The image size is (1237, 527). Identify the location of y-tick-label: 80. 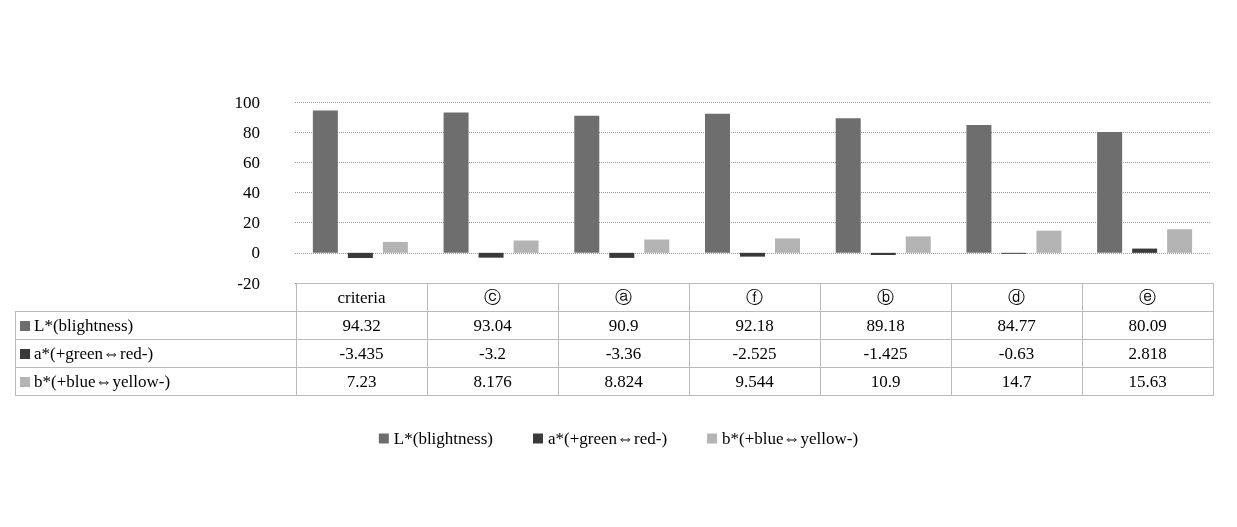
(251, 132).